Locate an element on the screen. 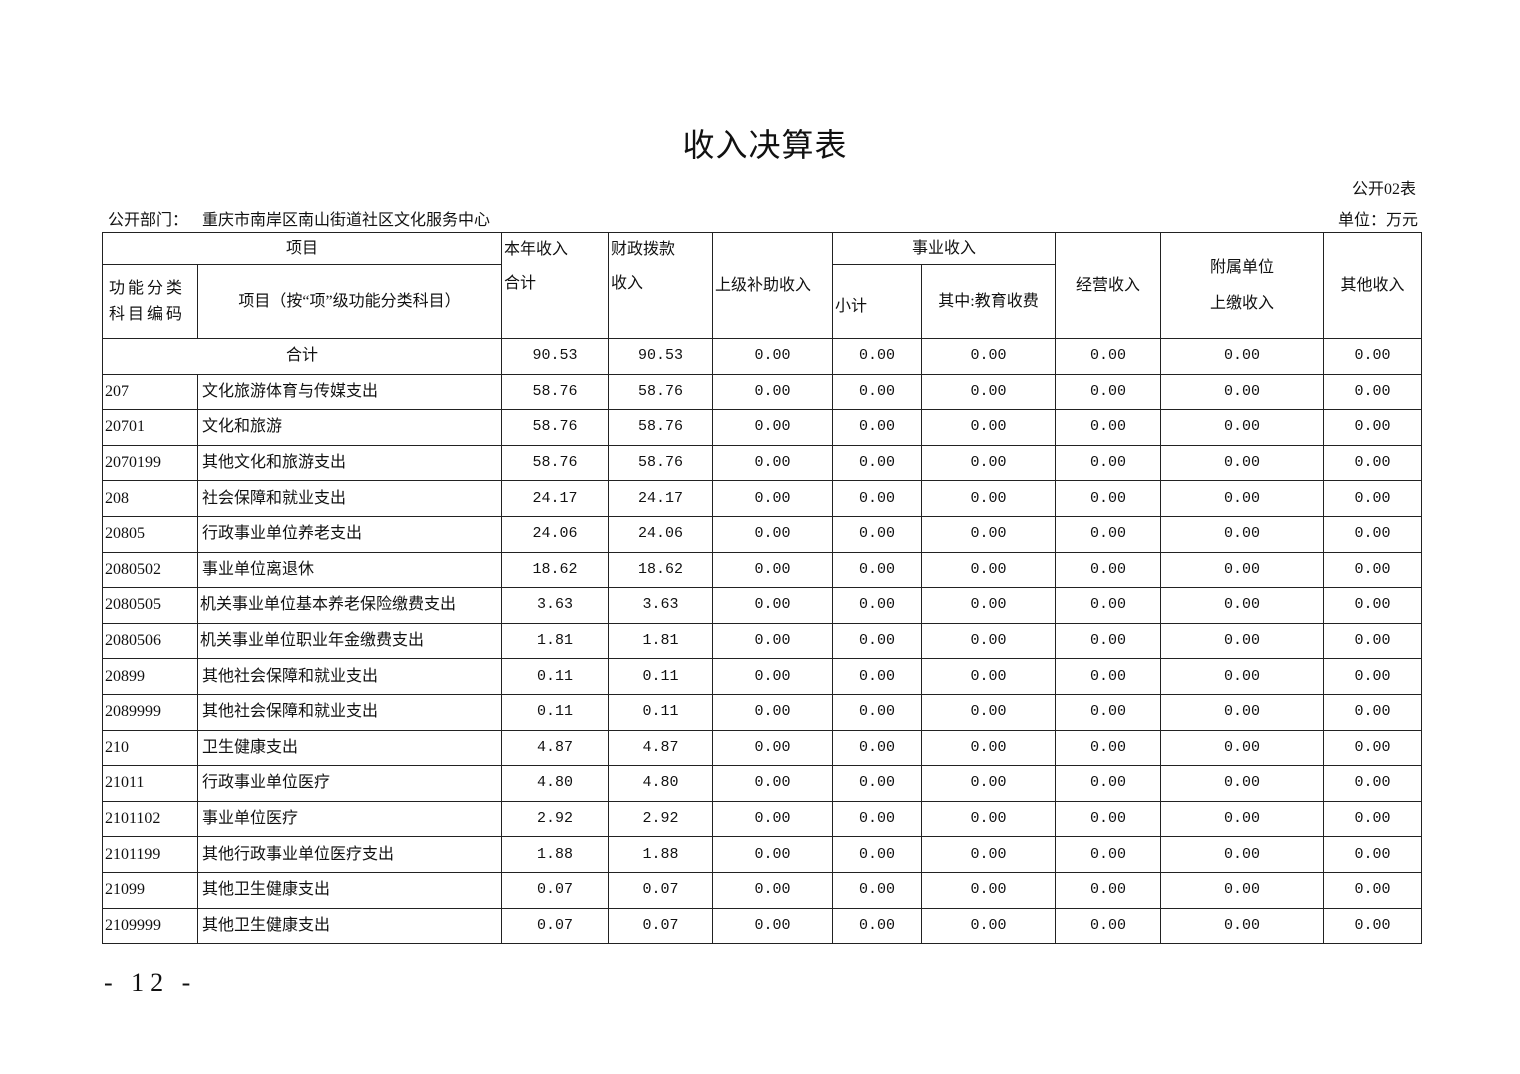 The image size is (1520, 1074). row-name: 卫生健康支出 is located at coordinates (349, 748).